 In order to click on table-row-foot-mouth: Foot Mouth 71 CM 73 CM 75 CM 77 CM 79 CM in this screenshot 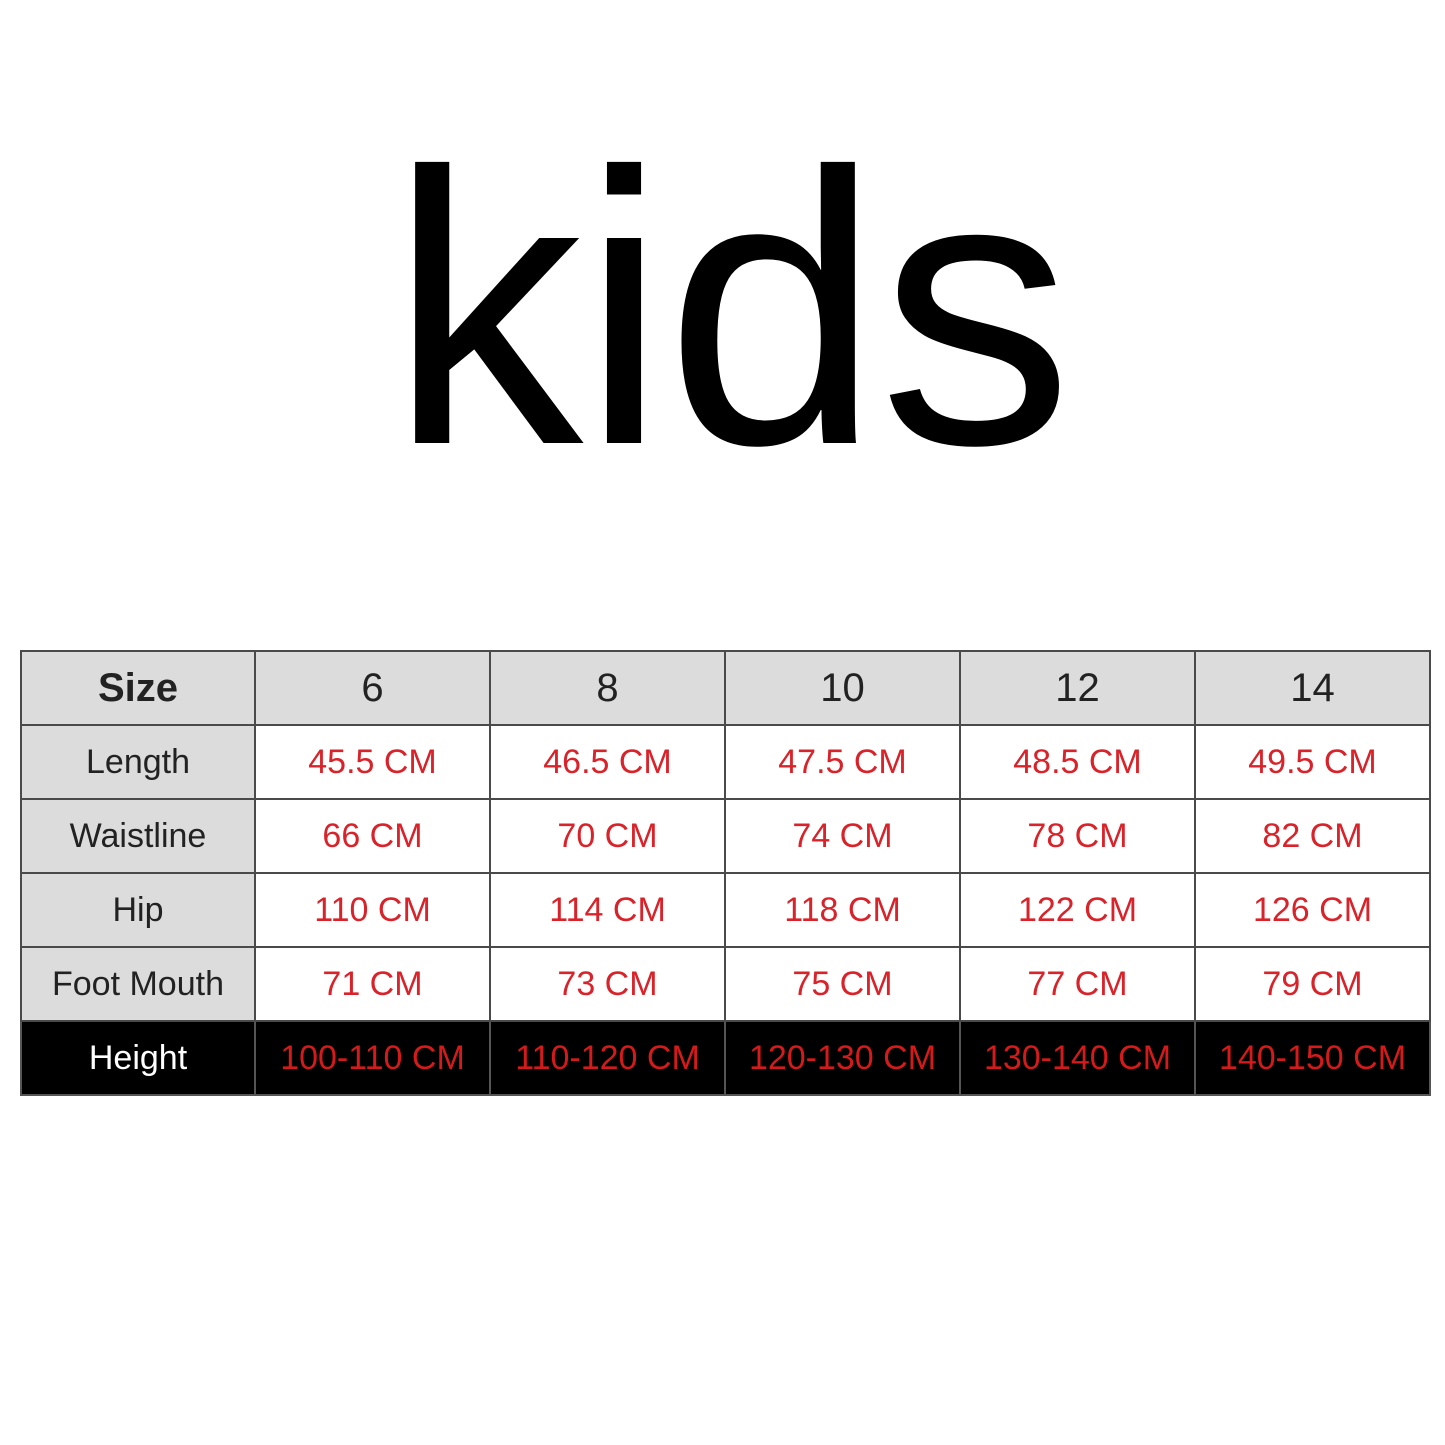, I will do `click(725, 984)`.